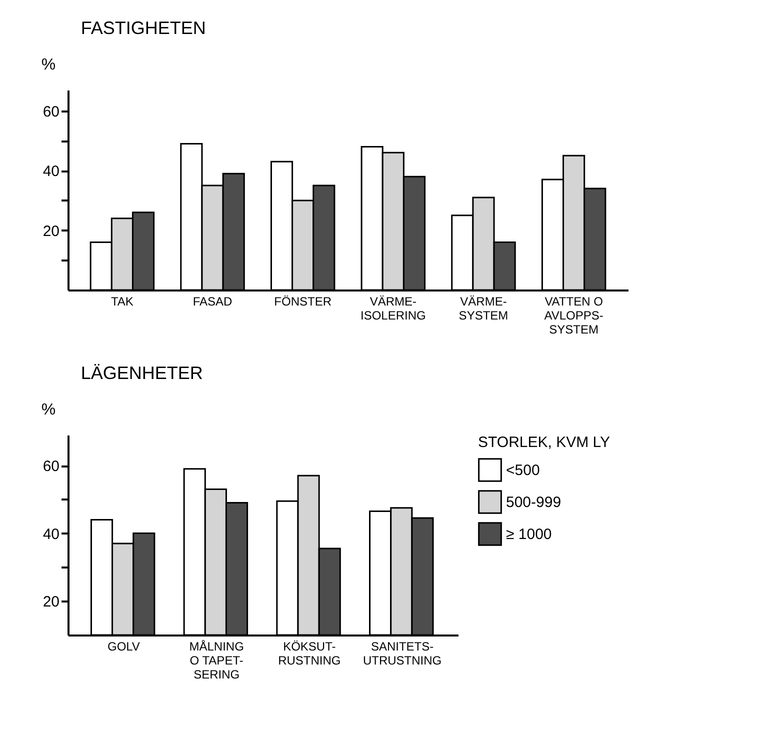 The width and height of the screenshot is (773, 753). What do you see at coordinates (523, 470) in the screenshot?
I see `legend-label: <500` at bounding box center [523, 470].